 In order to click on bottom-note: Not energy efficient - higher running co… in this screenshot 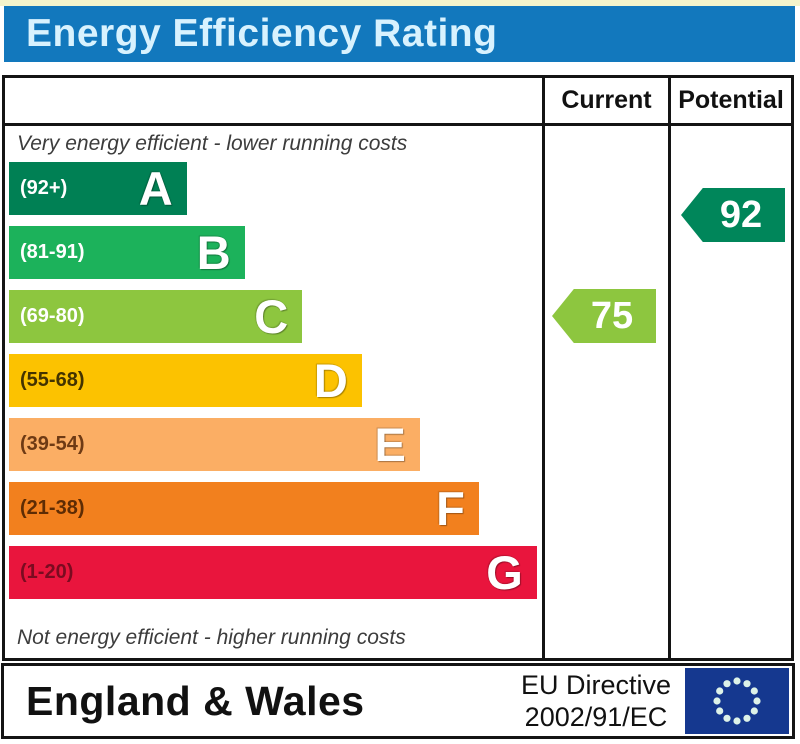, I will do `click(211, 637)`.